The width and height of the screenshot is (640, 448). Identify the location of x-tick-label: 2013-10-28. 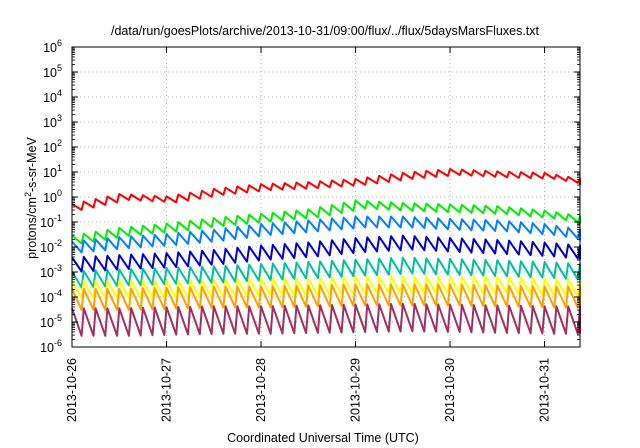
(261, 390).